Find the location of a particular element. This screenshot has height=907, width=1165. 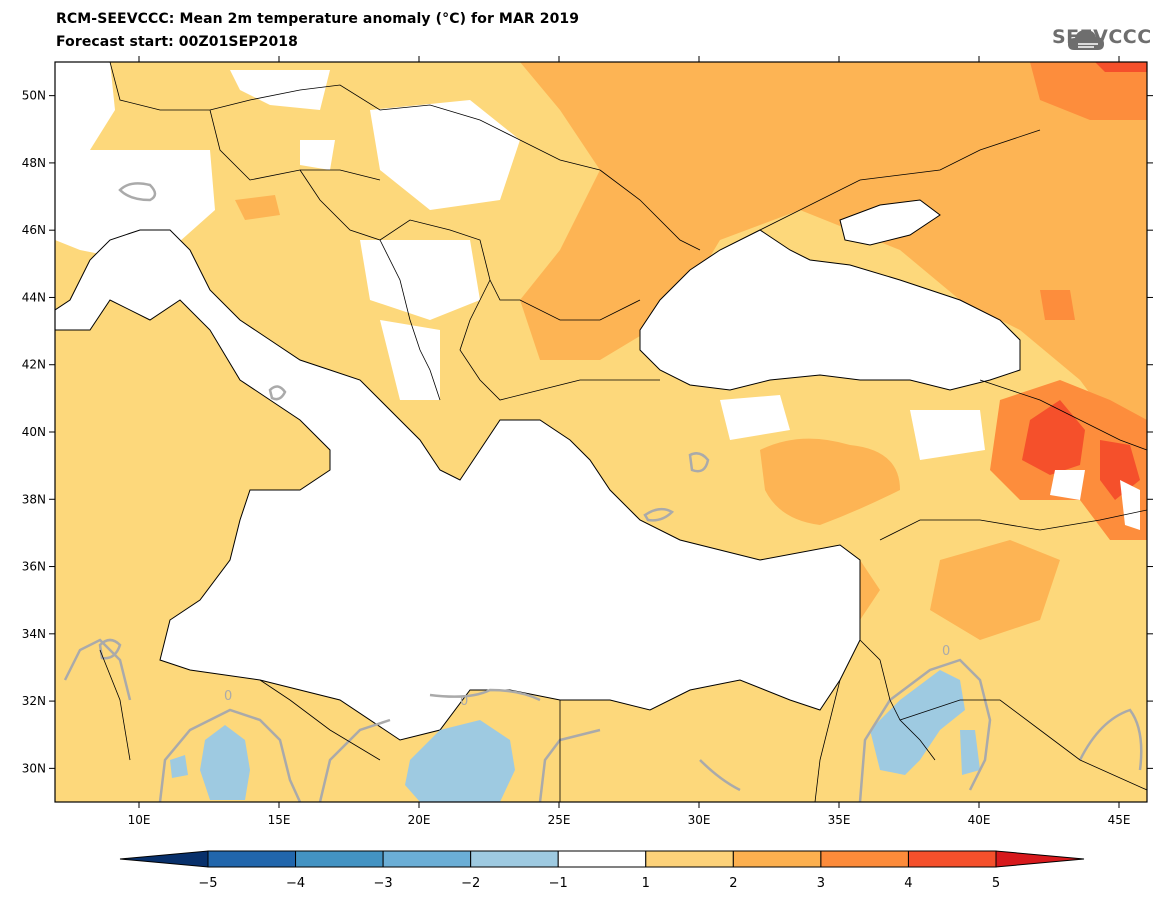

lat-tick-label: 34N is located at coordinates (34, 634).